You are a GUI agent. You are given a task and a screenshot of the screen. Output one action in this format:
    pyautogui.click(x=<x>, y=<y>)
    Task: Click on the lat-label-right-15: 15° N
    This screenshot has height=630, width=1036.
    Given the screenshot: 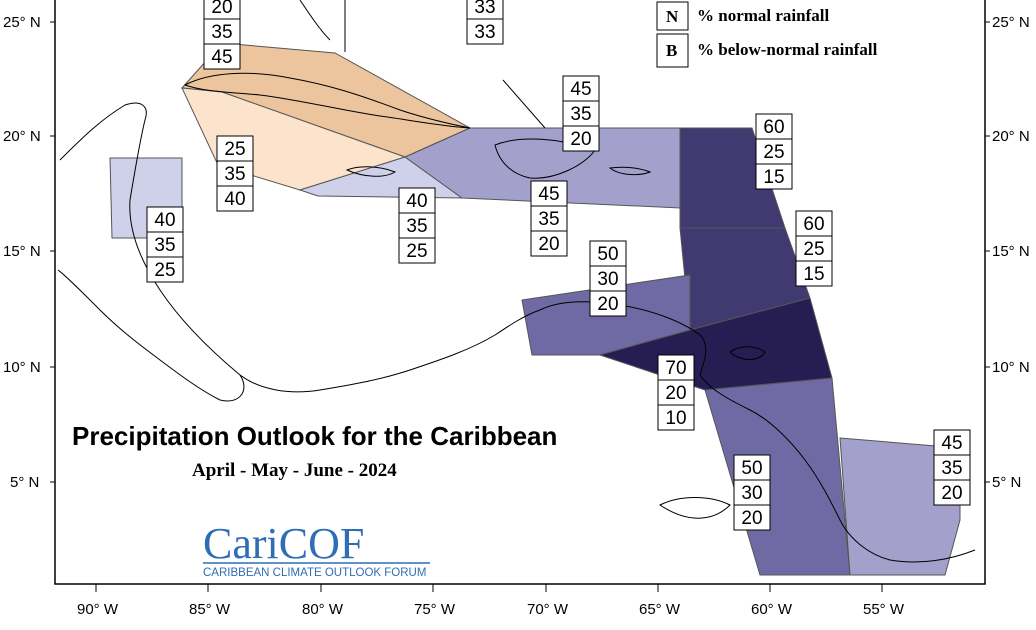 What is the action you would take?
    pyautogui.click(x=1011, y=251)
    